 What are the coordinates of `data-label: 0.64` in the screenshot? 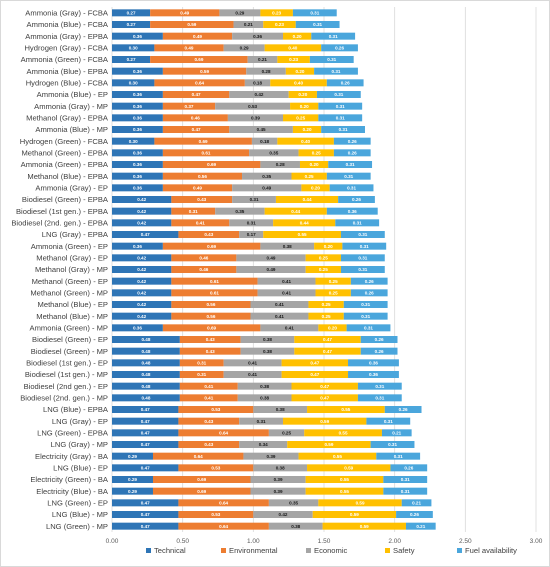 It's located at (198, 456).